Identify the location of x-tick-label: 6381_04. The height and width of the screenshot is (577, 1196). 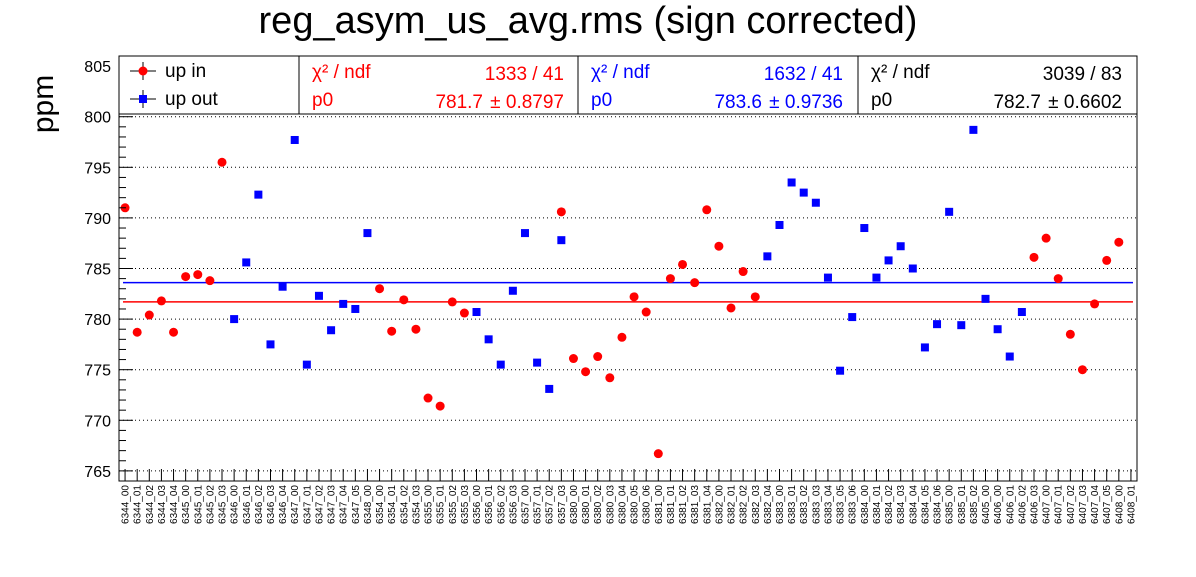
(707, 504).